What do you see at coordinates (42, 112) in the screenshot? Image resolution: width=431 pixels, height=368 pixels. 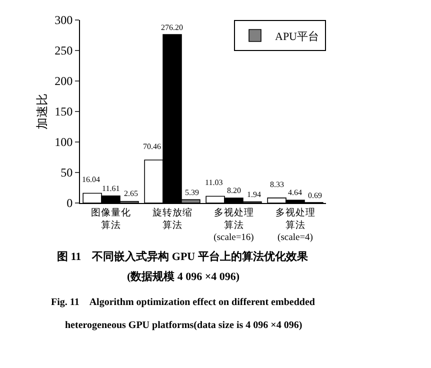 I see `y-axis-title: 加速比` at bounding box center [42, 112].